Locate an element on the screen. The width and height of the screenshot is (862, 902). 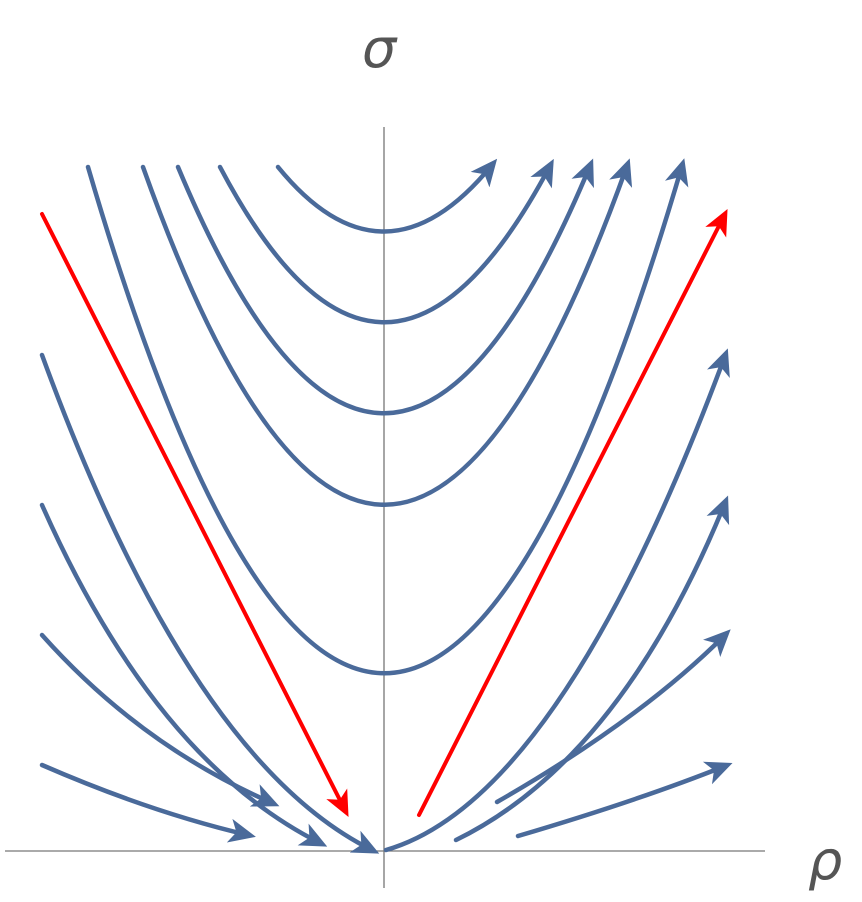
trajectory-top is located at coordinates (386, 196).